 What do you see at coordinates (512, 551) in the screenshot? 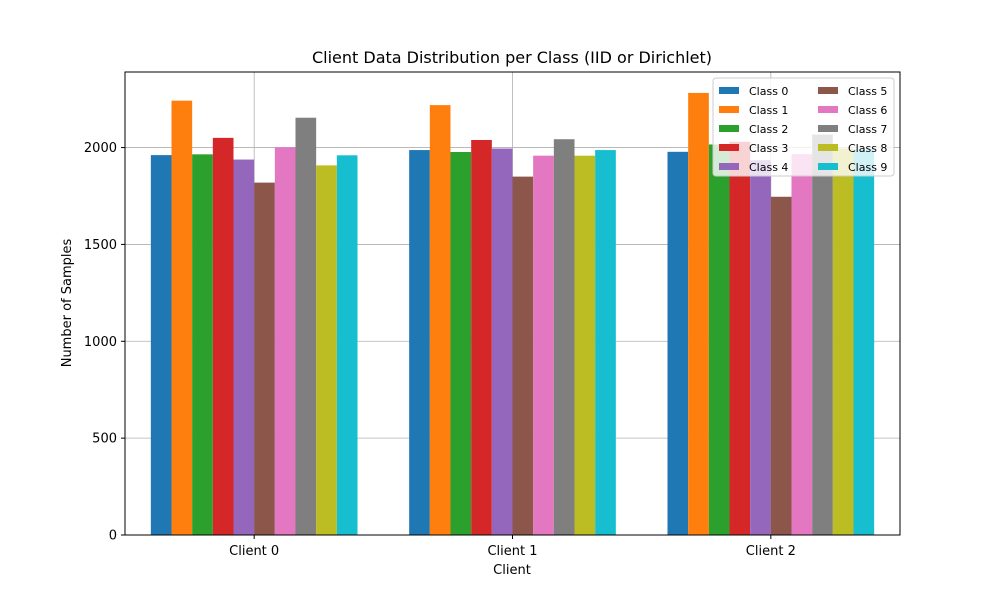
I see `x-tick-label: Client 1` at bounding box center [512, 551].